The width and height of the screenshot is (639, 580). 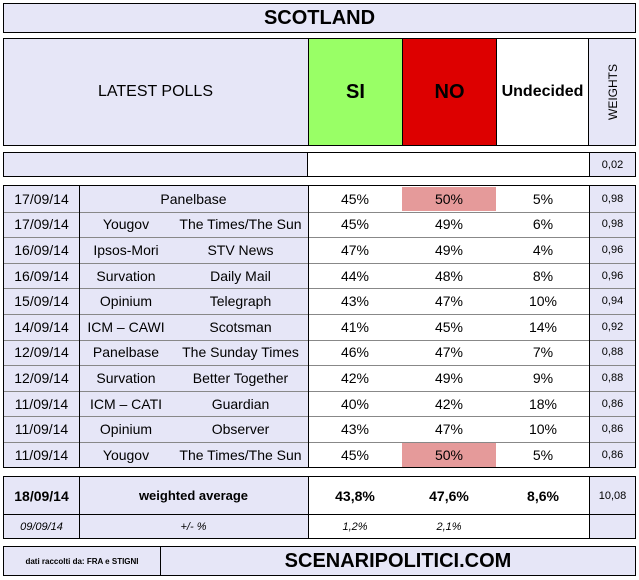 I want to click on summary-weight-column, so click(x=612, y=507).